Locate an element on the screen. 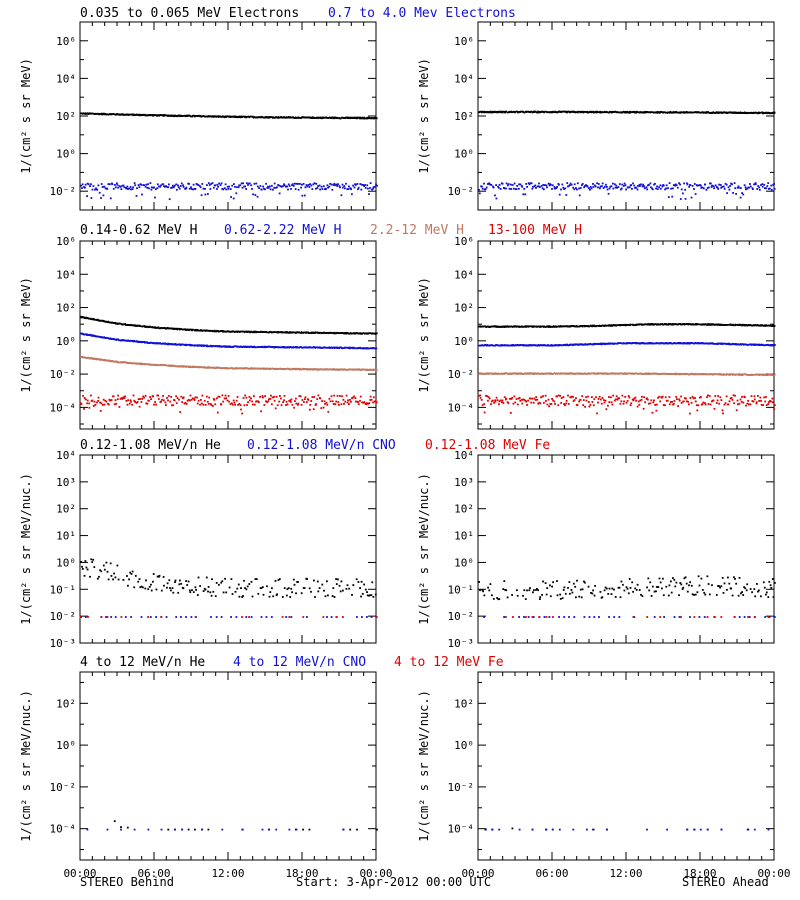  y-tick-label: 10⁴ is located at coordinates (464, 78).